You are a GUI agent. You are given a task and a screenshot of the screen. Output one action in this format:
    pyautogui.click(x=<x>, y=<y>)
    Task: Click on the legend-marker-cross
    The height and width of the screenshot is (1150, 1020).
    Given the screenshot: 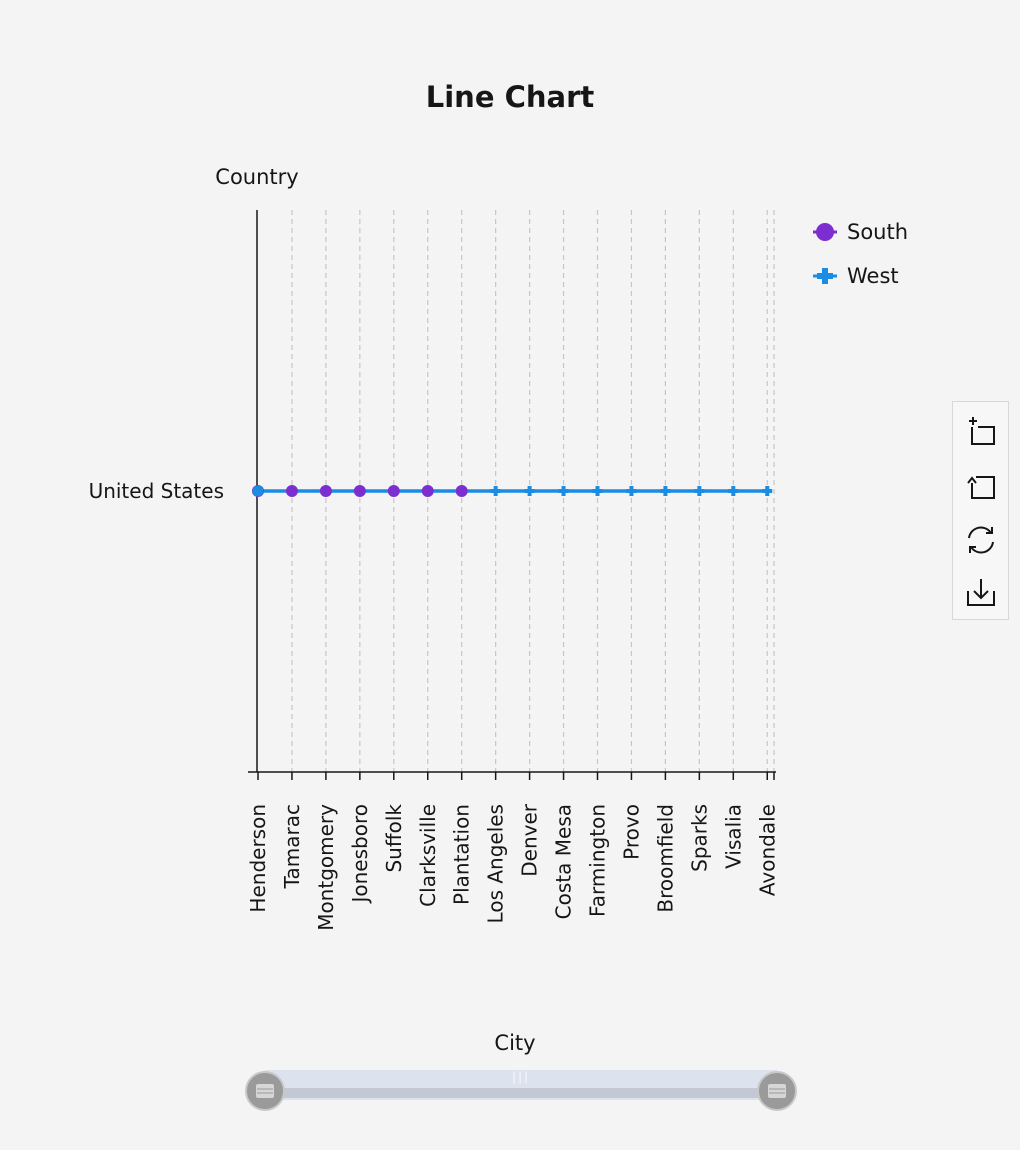 What is the action you would take?
    pyautogui.click(x=825, y=276)
    